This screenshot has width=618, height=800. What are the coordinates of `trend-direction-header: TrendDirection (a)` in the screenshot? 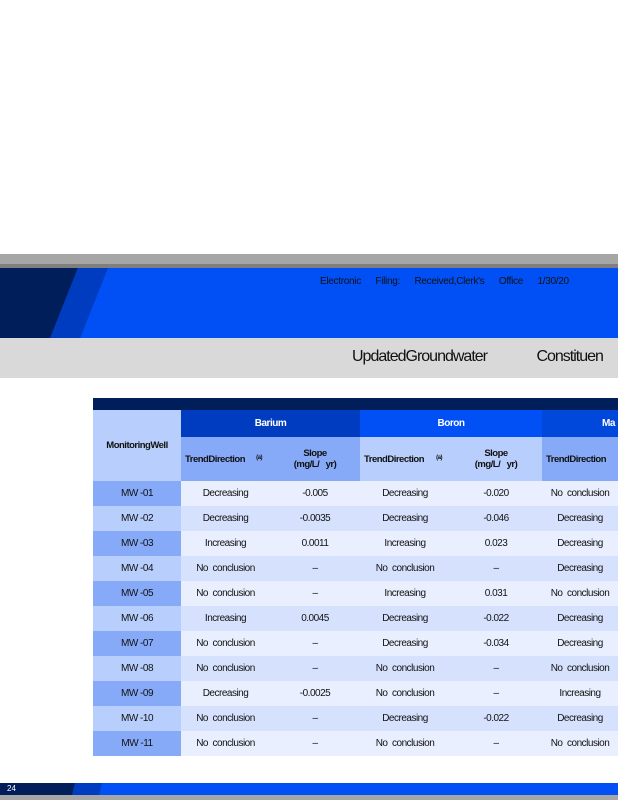 It's located at (405, 459).